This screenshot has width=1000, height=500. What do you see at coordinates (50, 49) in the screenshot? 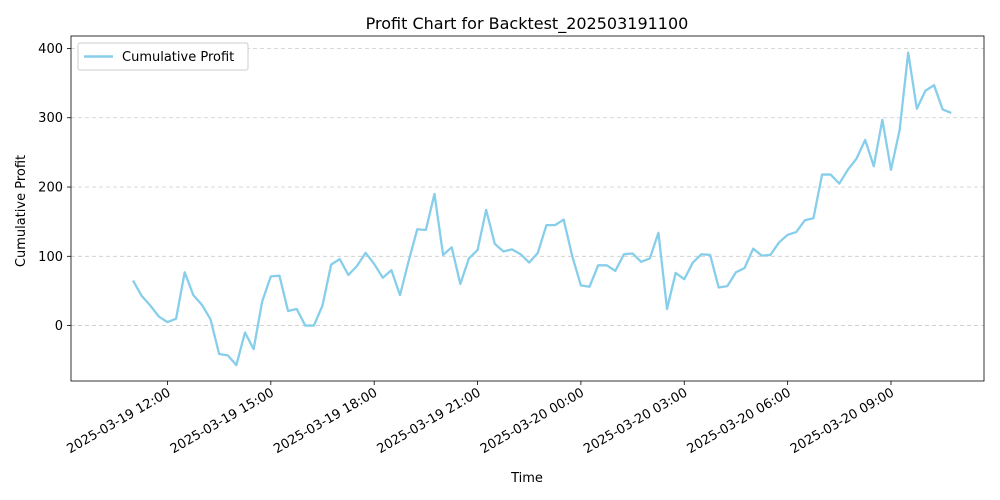
I see `y-tick-label: 400` at bounding box center [50, 49].